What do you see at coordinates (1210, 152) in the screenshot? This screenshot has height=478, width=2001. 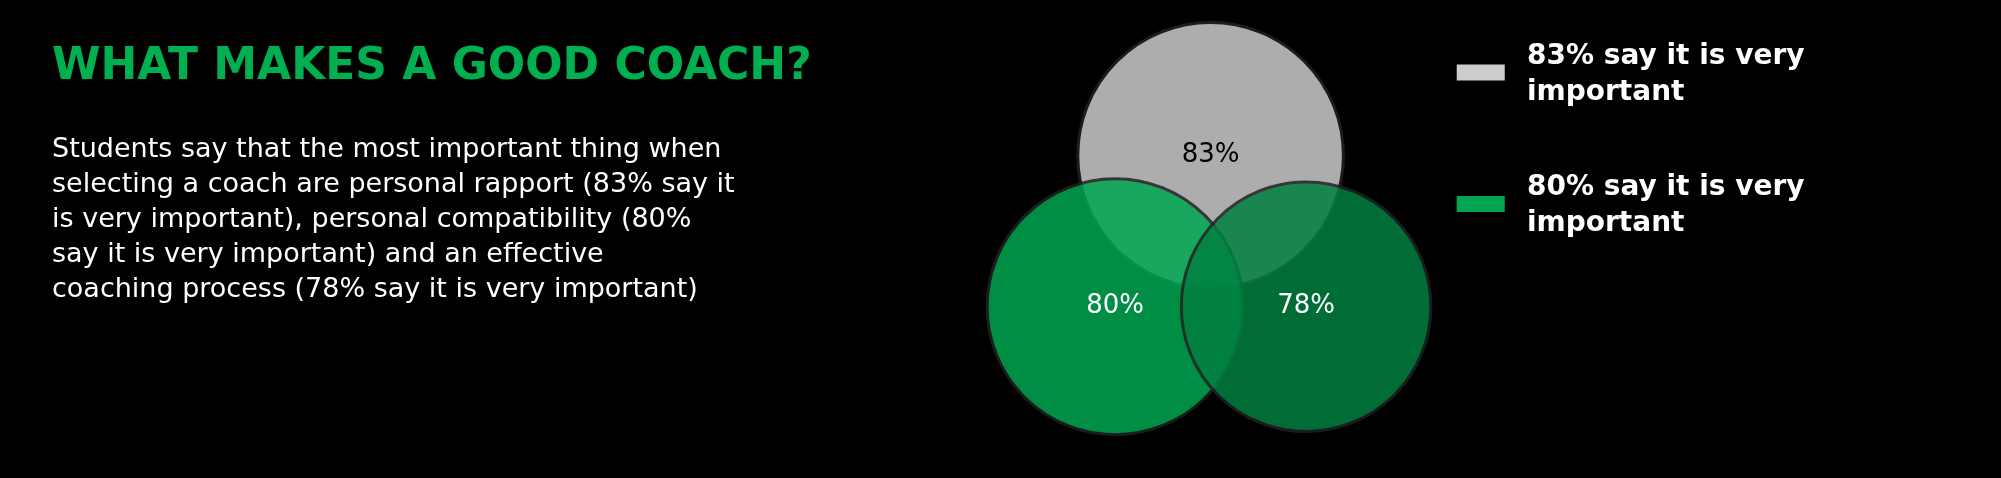 I see `data-label: 83%` at bounding box center [1210, 152].